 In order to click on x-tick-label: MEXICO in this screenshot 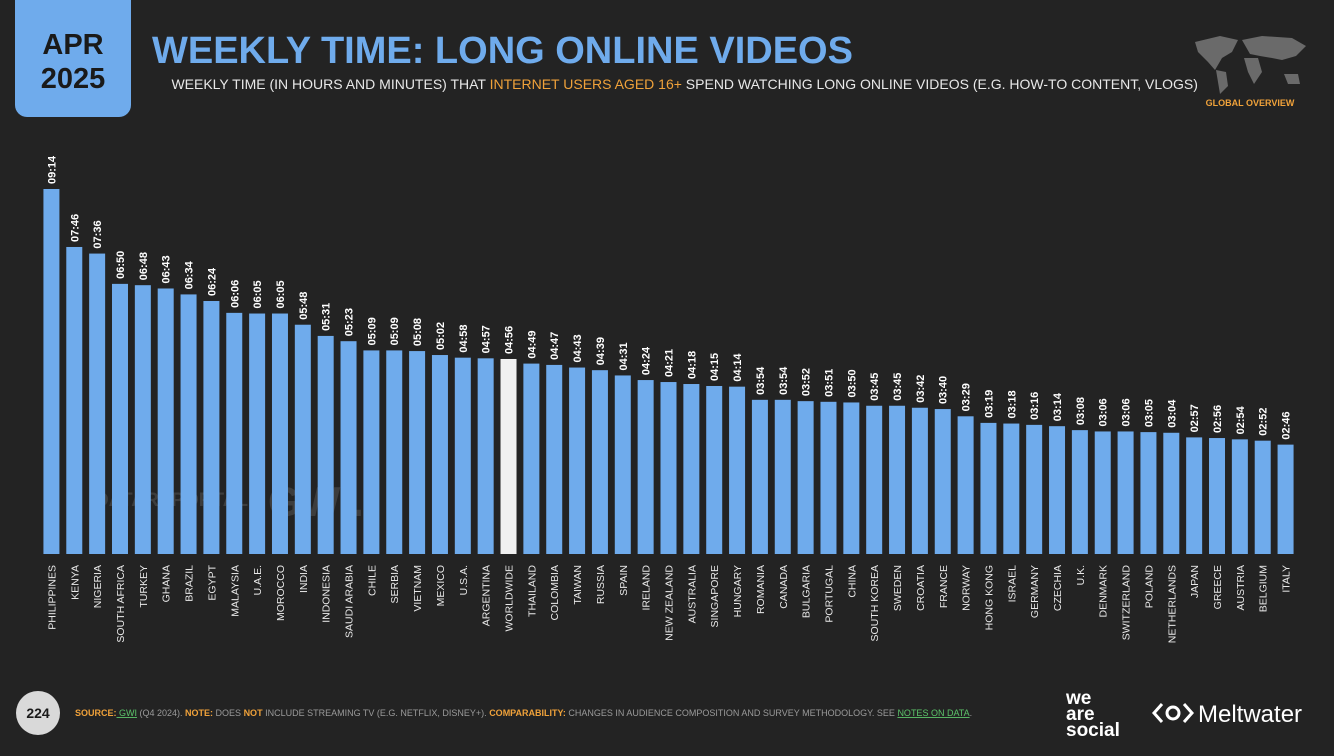, I will do `click(441, 585)`.